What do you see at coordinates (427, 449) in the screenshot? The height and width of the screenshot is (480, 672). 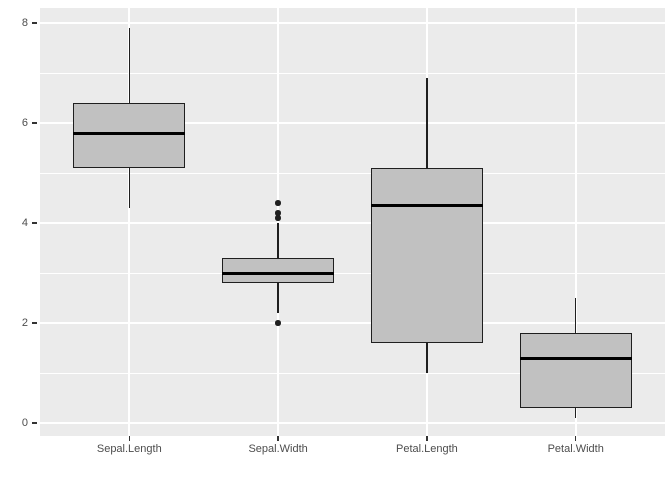 I see `x-axis-tick-label: Petal.Length` at bounding box center [427, 449].